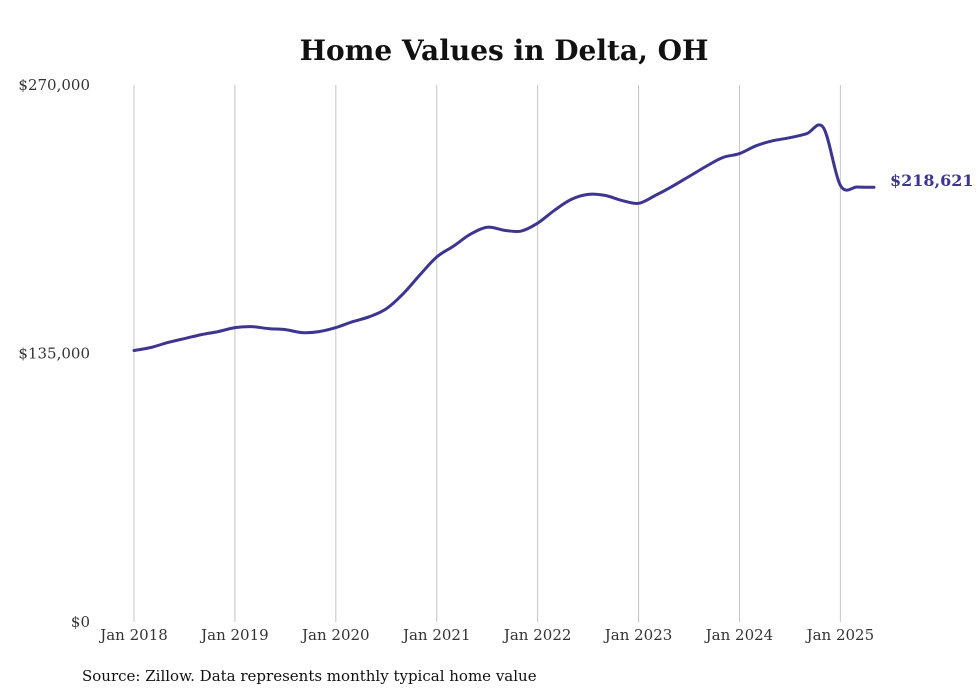 The image size is (980, 699). I want to click on x-tick-label: Jan 2021, so click(436, 635).